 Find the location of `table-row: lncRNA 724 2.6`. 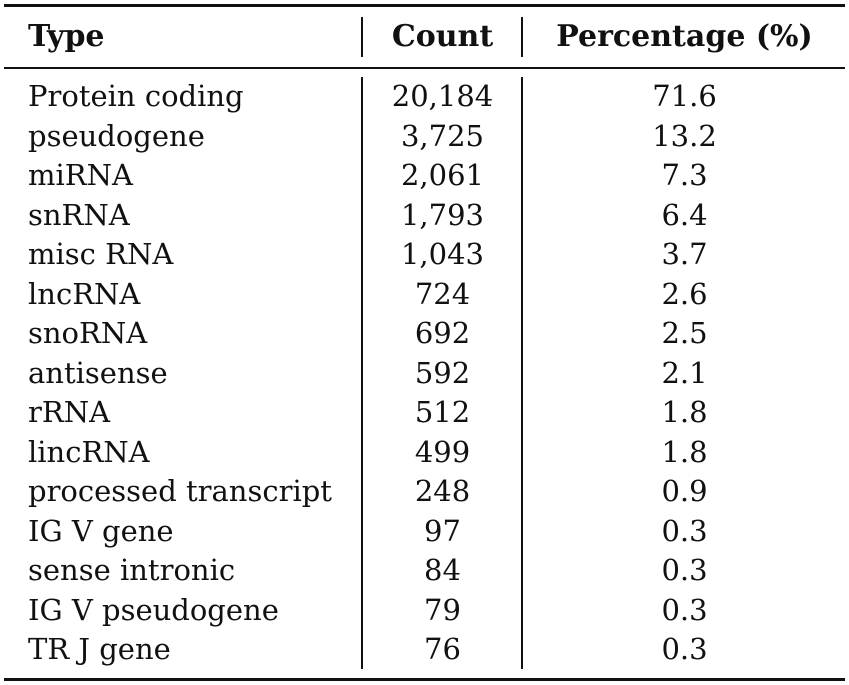

table-row: lncRNA 724 2.6 is located at coordinates (424, 295).